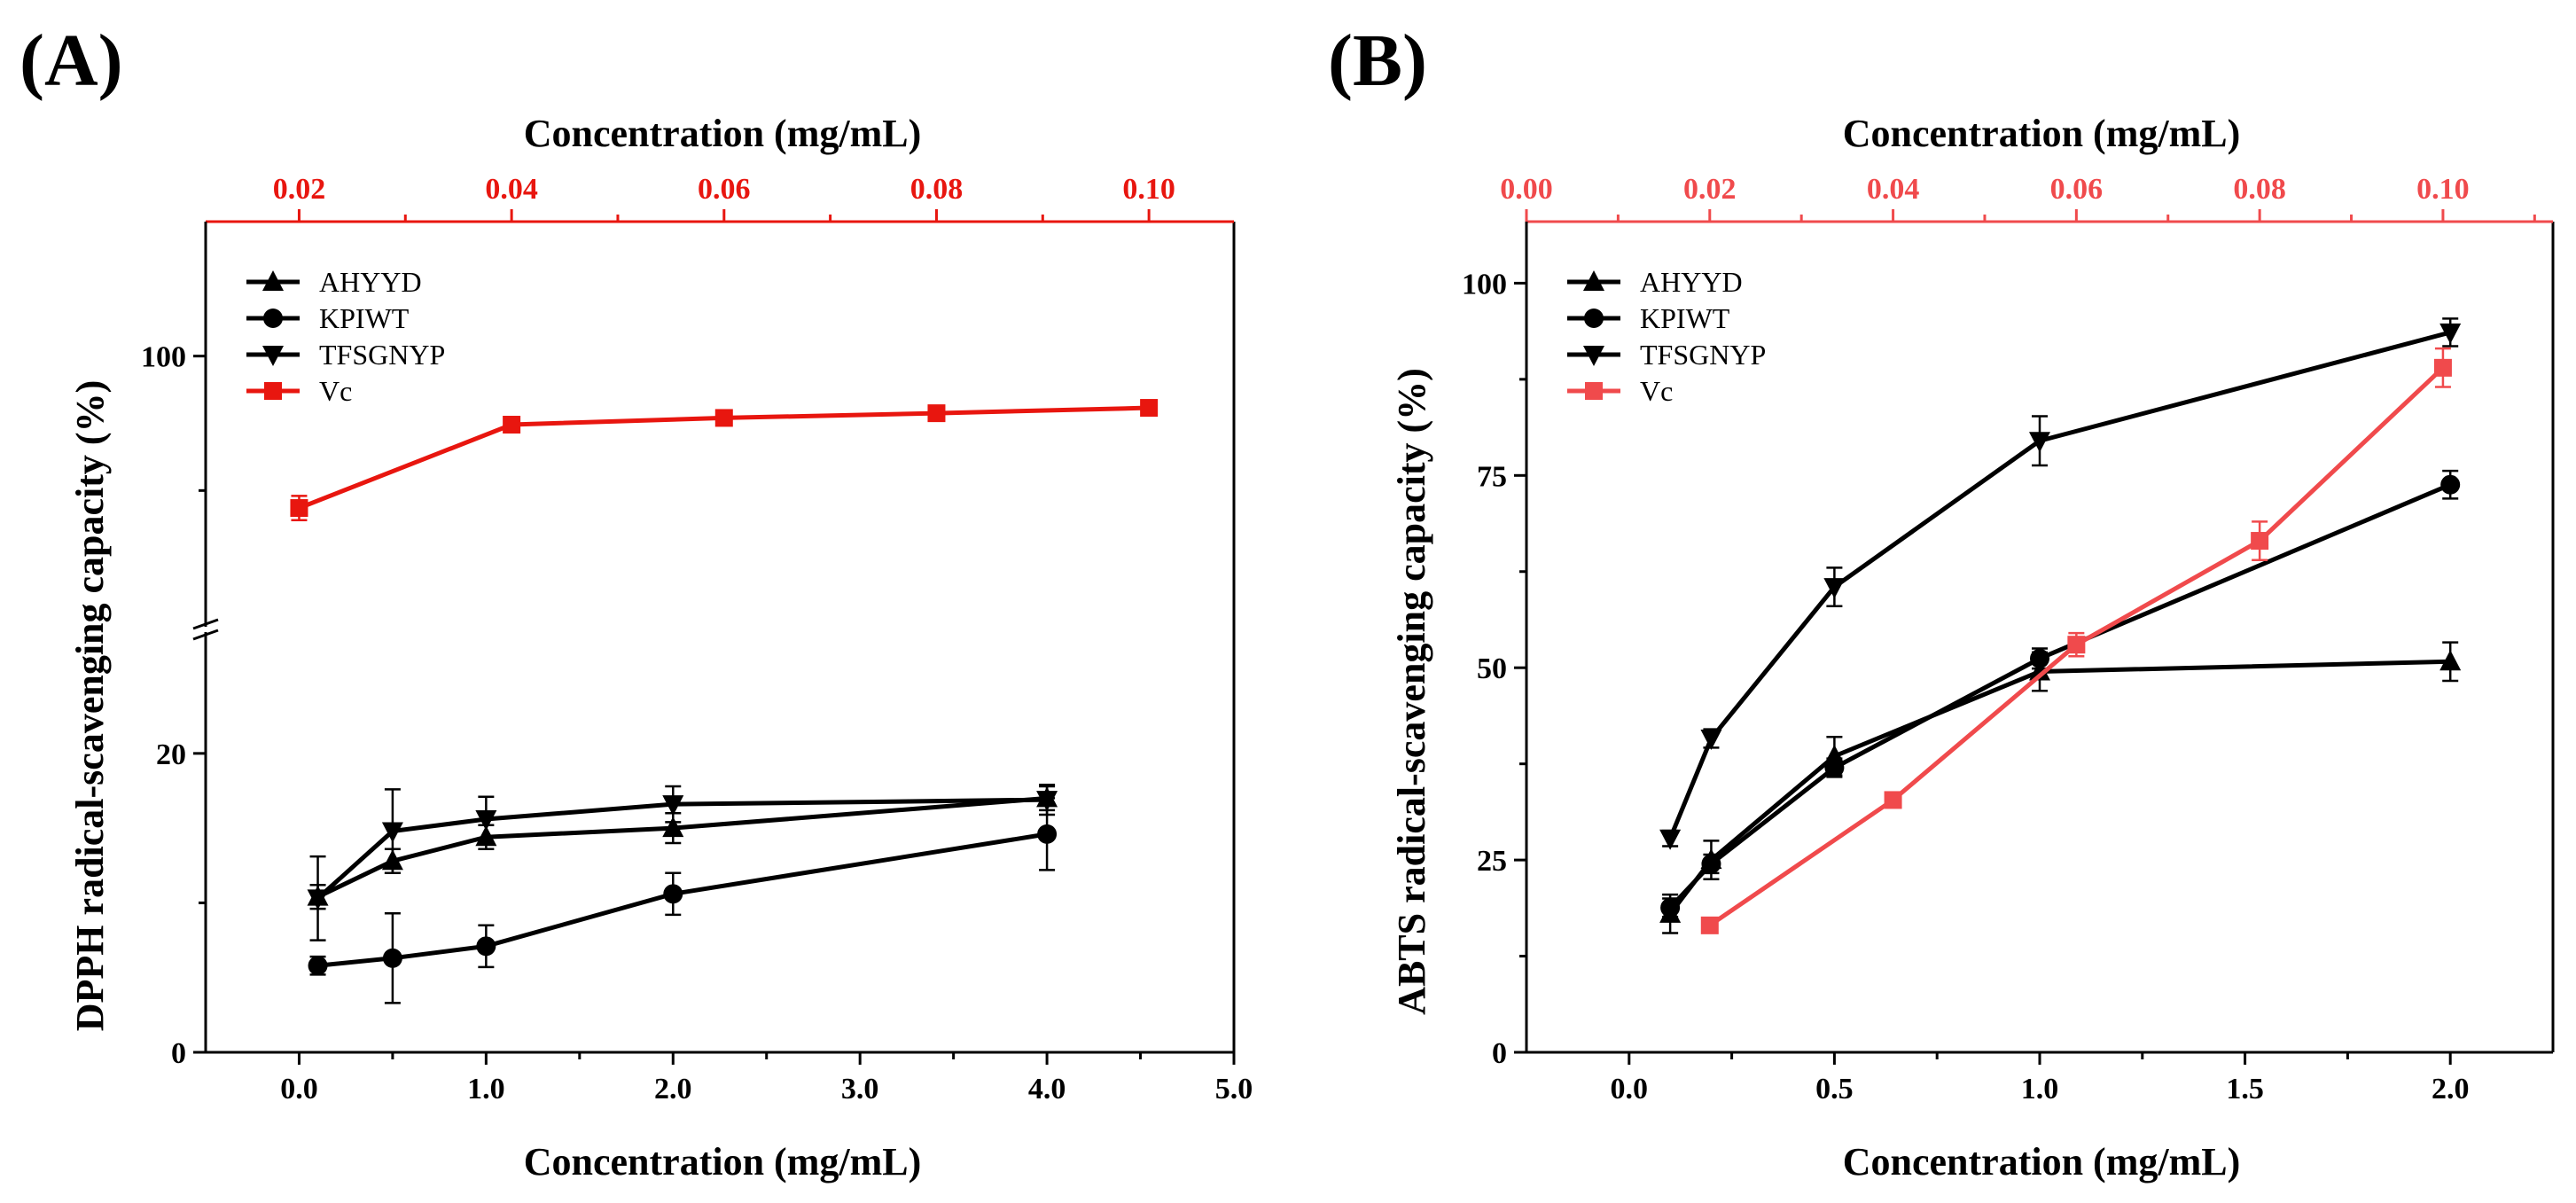 Image resolution: width=2576 pixels, height=1203 pixels. What do you see at coordinates (723, 134) in the screenshot?
I see `panel-a-top-xlabel: Concentration (mg/mL)` at bounding box center [723, 134].